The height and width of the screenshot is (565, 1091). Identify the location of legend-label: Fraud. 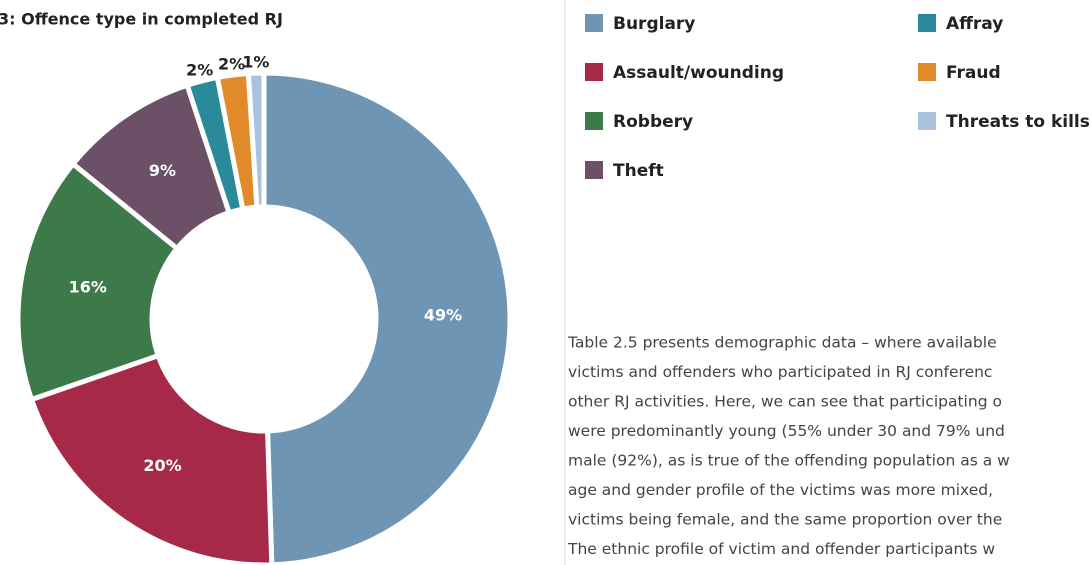
(973, 73).